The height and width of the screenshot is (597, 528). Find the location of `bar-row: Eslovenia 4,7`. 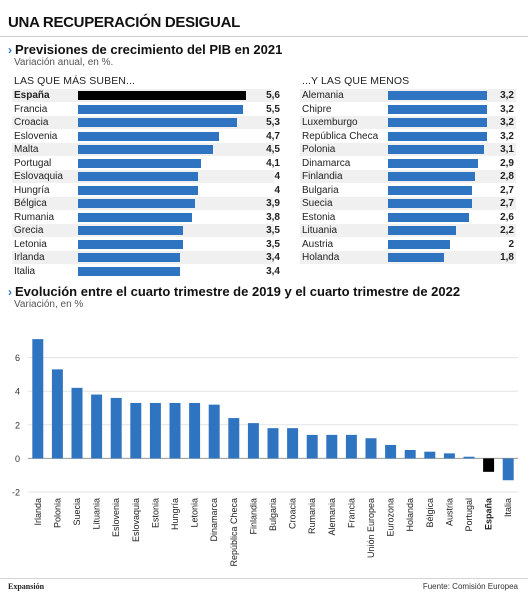

bar-row: Eslovenia 4,7 is located at coordinates (146, 136).